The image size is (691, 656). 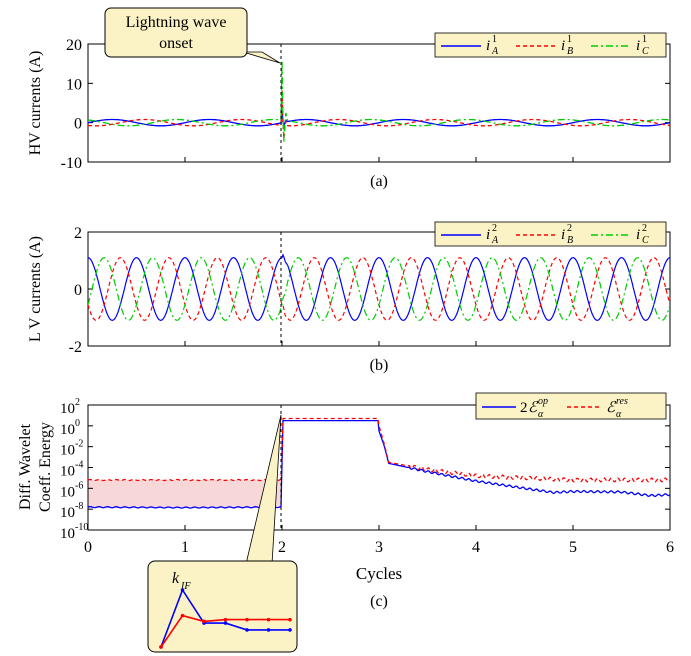 What do you see at coordinates (176, 22) in the screenshot?
I see `annotation-text-line1: Lightning wave` at bounding box center [176, 22].